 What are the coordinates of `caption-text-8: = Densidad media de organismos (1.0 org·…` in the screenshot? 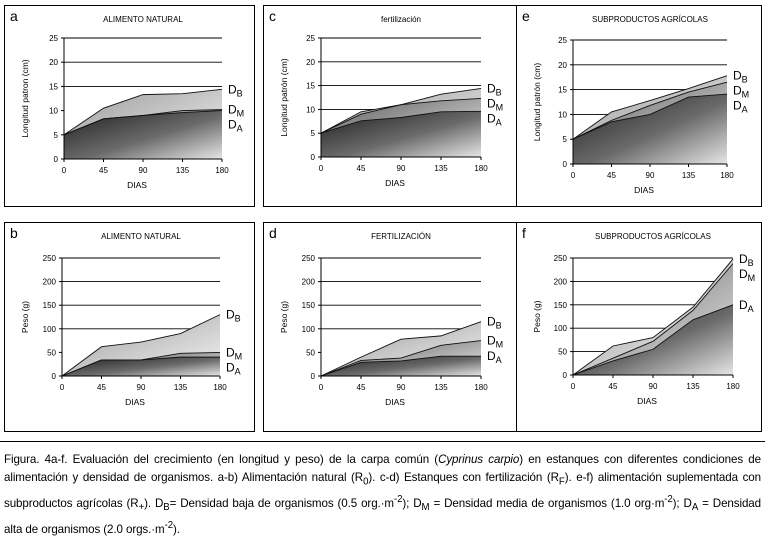 It's located at (547, 504).